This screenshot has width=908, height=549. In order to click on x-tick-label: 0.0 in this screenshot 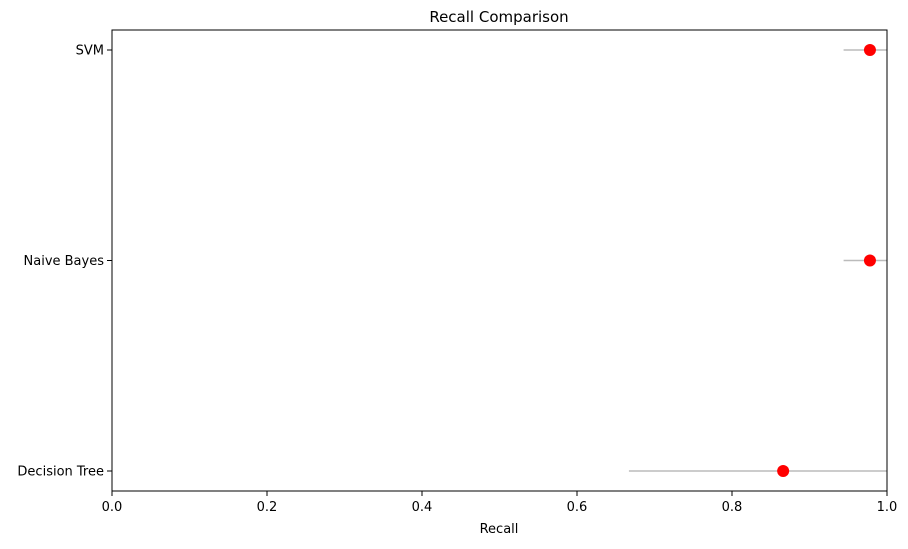, I will do `click(112, 507)`.